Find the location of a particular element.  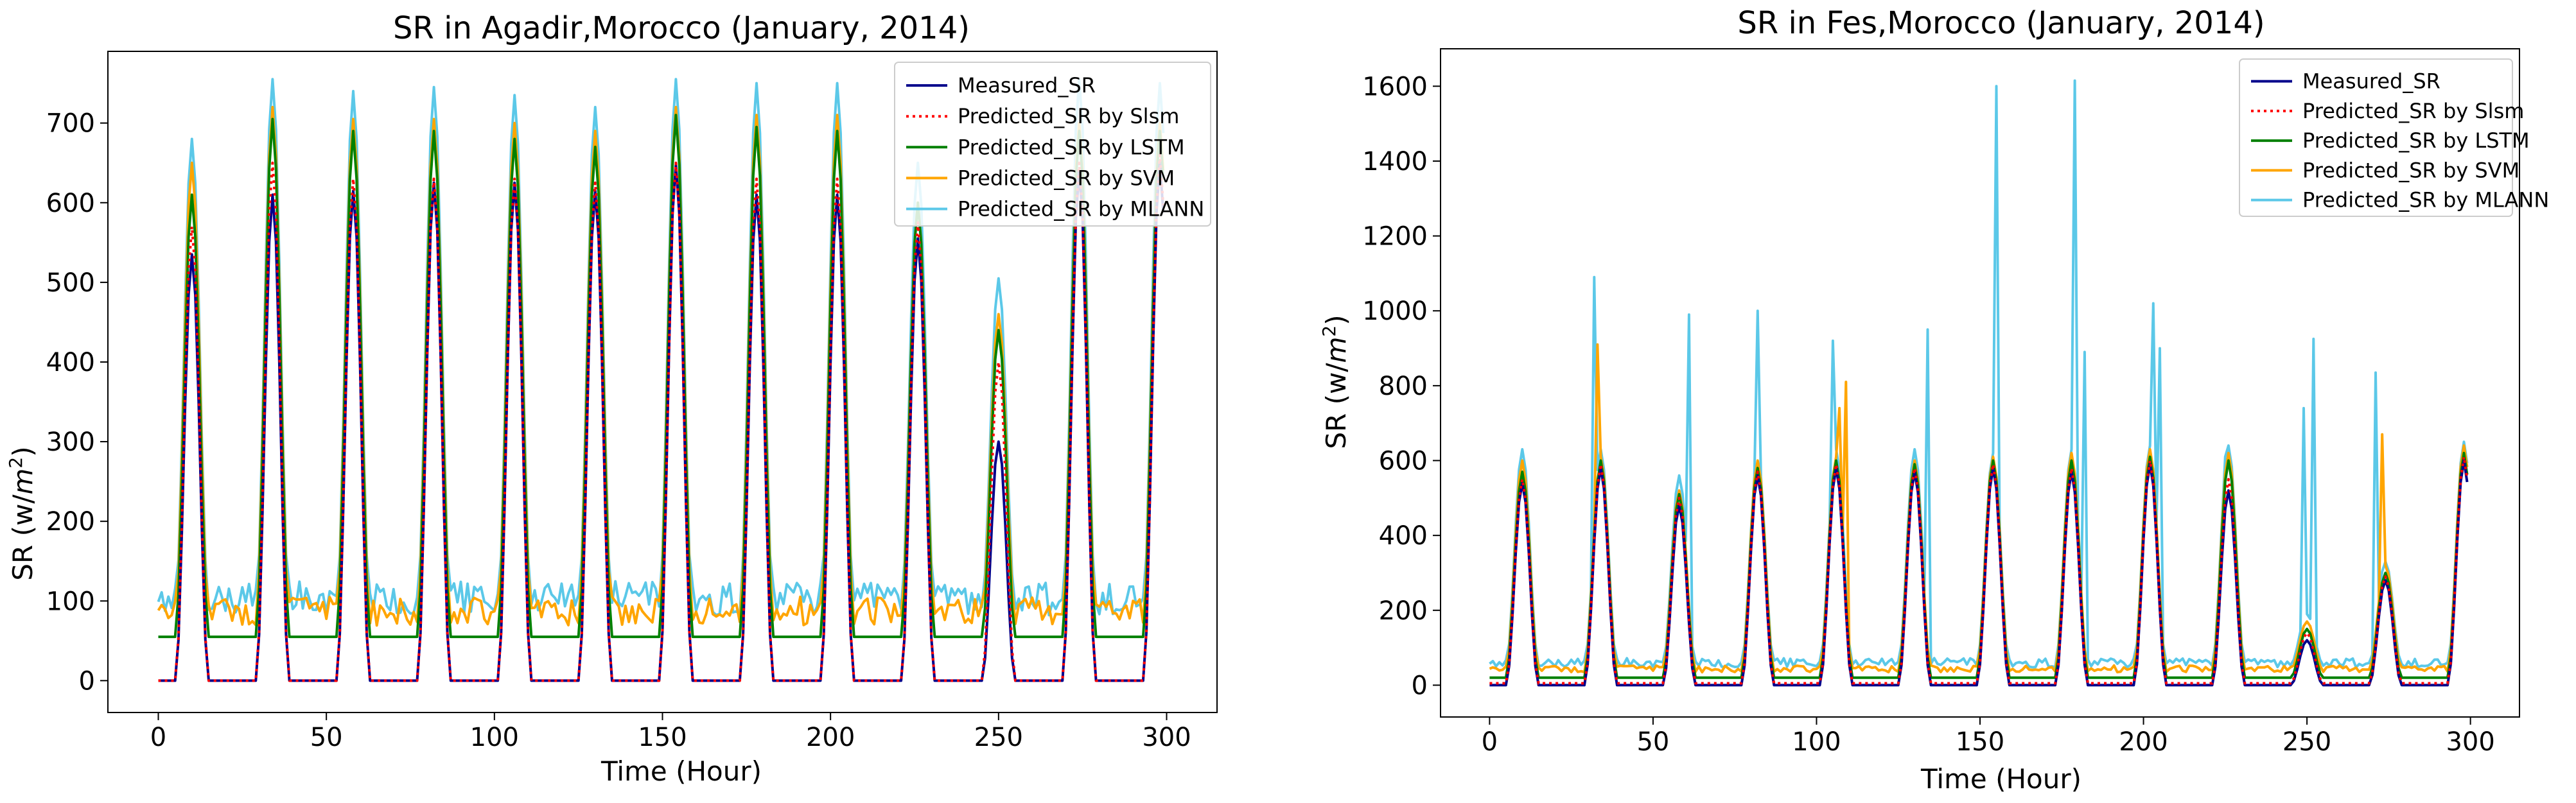

y-tick-label: 1000 is located at coordinates (1395, 312).